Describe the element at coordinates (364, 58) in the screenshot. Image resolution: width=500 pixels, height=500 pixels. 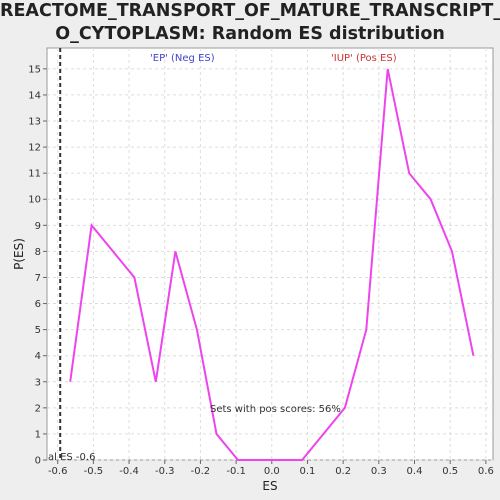
I see `pos-es-label: 'IUP' (Pos ES)` at that location.